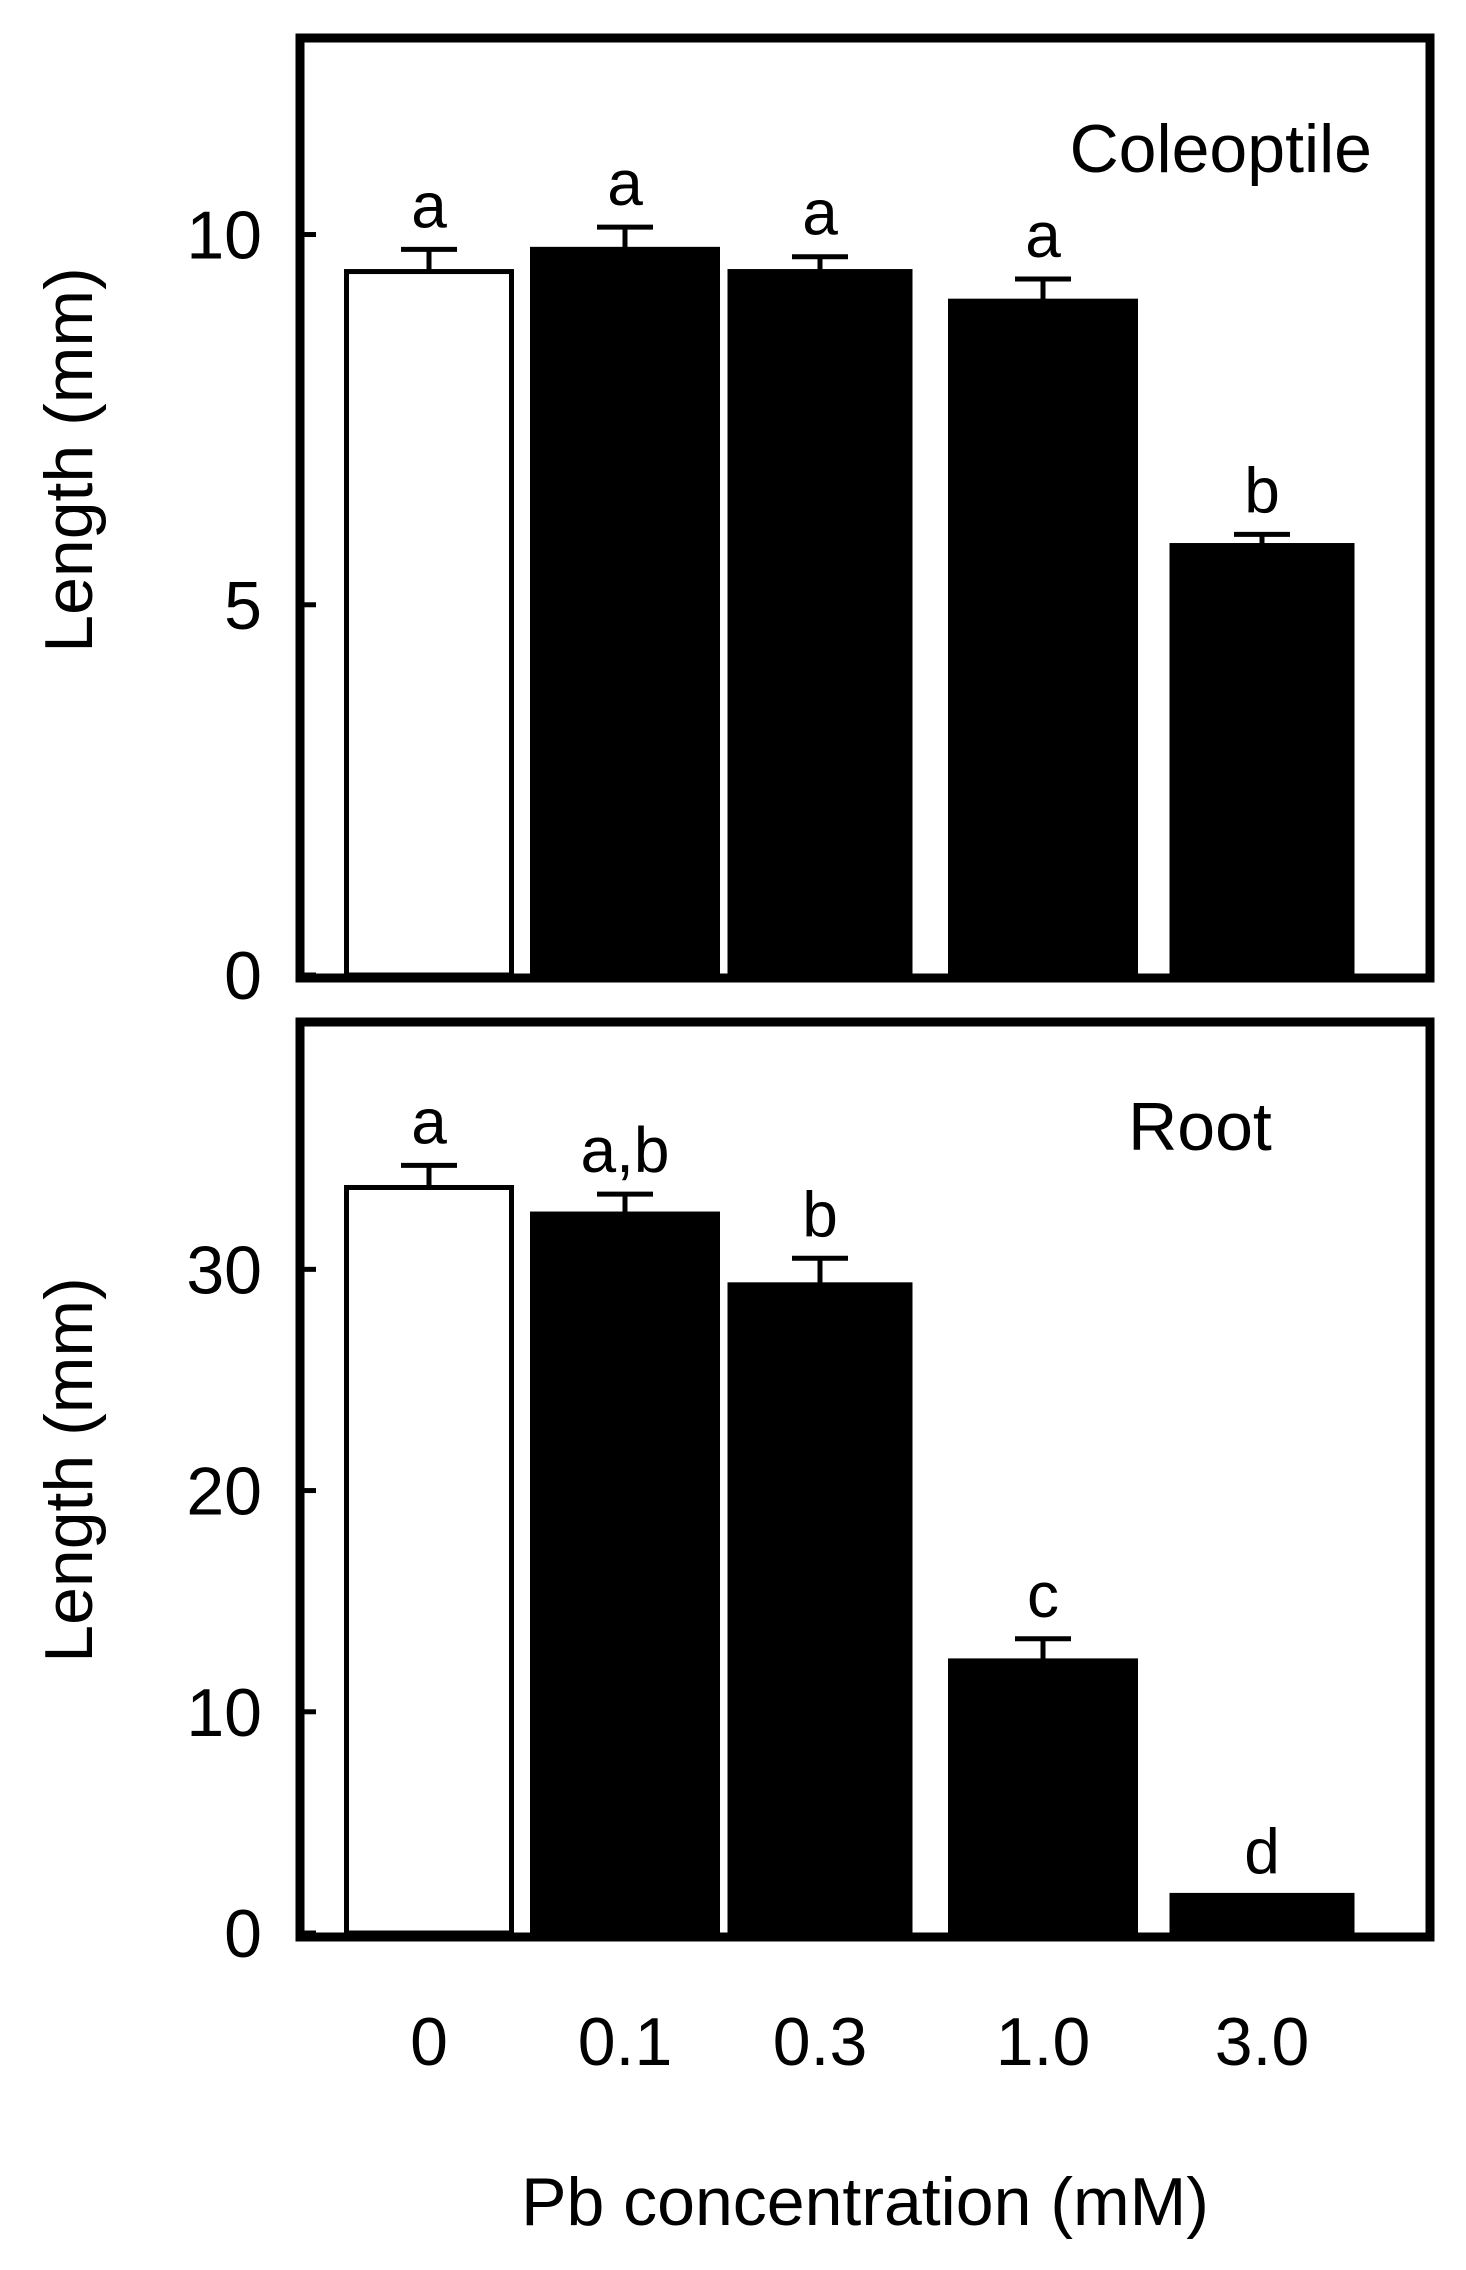  What do you see at coordinates (251, 1602) in the screenshot?
I see `root-y-ticks: 0 10 20 30` at bounding box center [251, 1602].